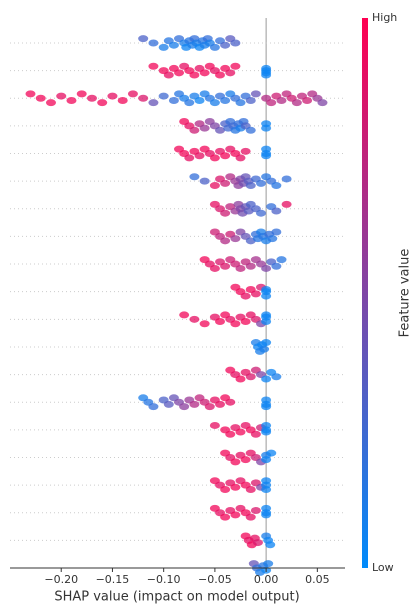  Describe the element at coordinates (317, 579) in the screenshot. I see `x-tick-label: 0.05` at that location.